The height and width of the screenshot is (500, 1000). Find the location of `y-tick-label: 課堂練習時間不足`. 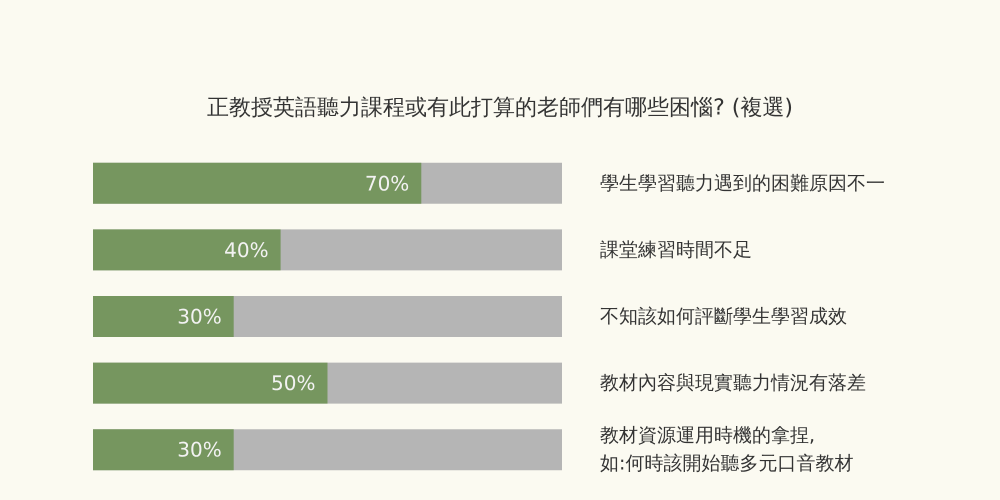

y-tick-label: 課堂練習時間不足 is located at coordinates (676, 249).